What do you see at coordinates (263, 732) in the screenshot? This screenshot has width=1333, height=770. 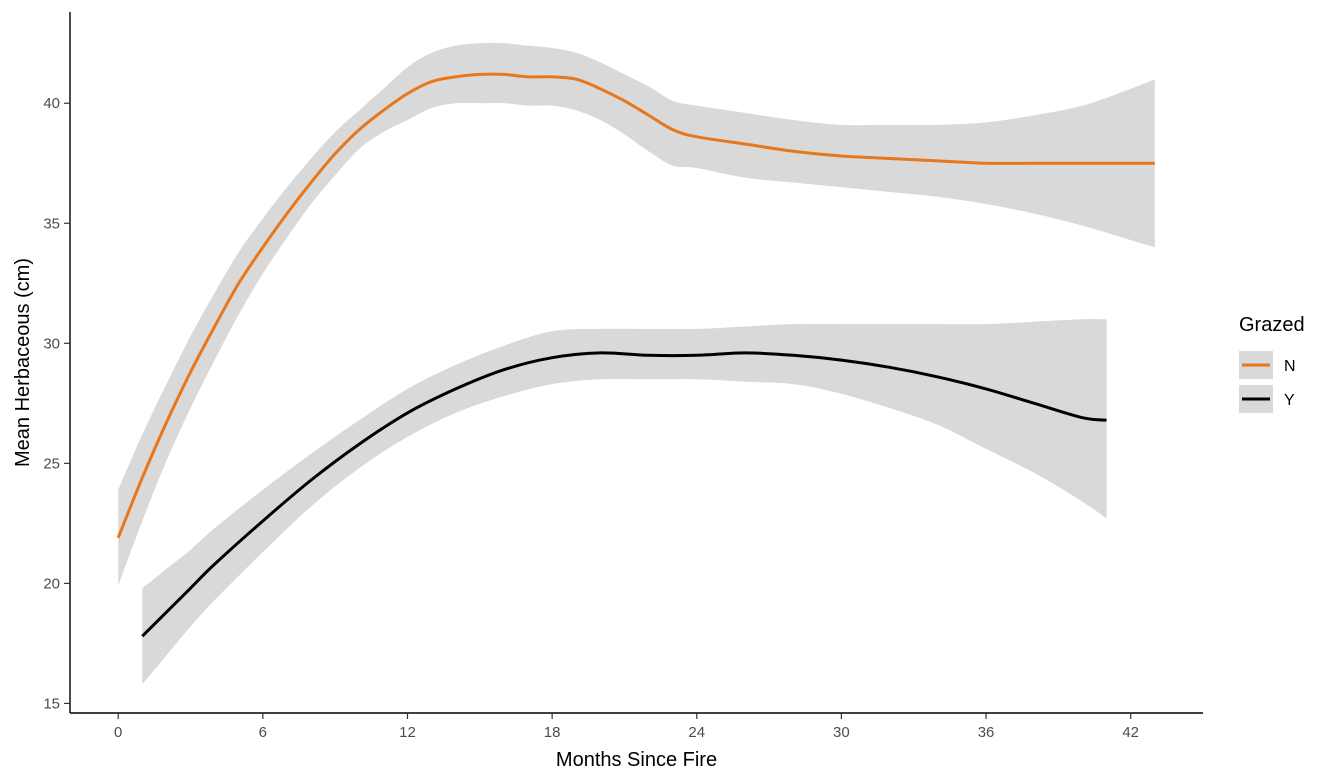 I see `x-tick-label: 6` at bounding box center [263, 732].